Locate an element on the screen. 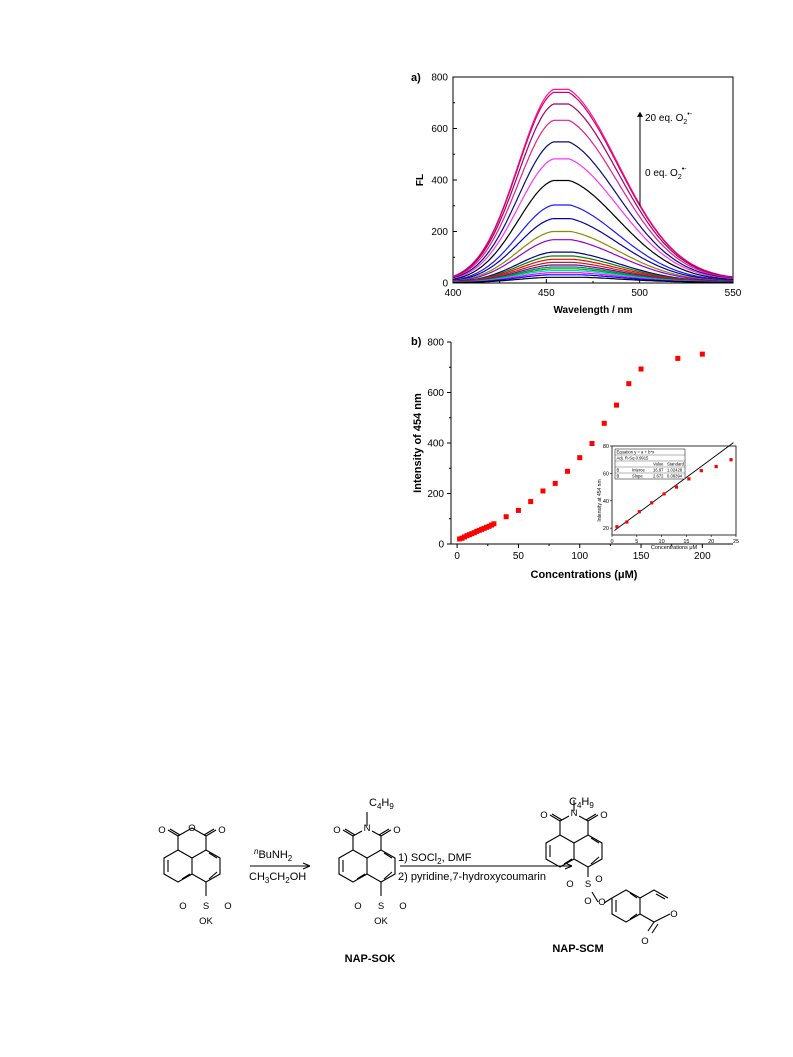 The height and width of the screenshot is (1057, 793). compound-3-structure is located at coordinates (608, 867).